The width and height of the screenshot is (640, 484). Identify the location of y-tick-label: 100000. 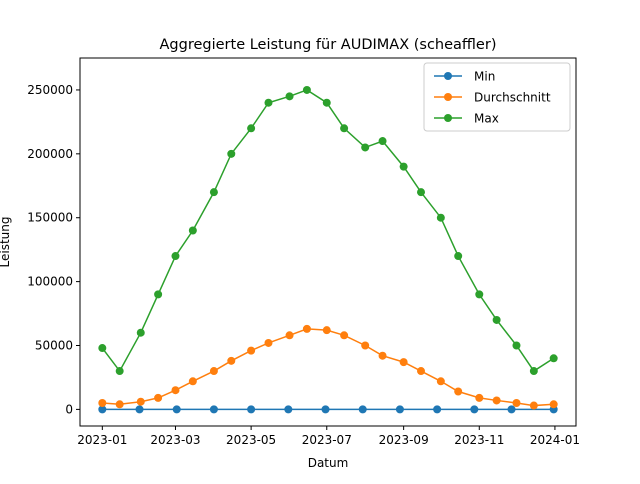
(50, 282).